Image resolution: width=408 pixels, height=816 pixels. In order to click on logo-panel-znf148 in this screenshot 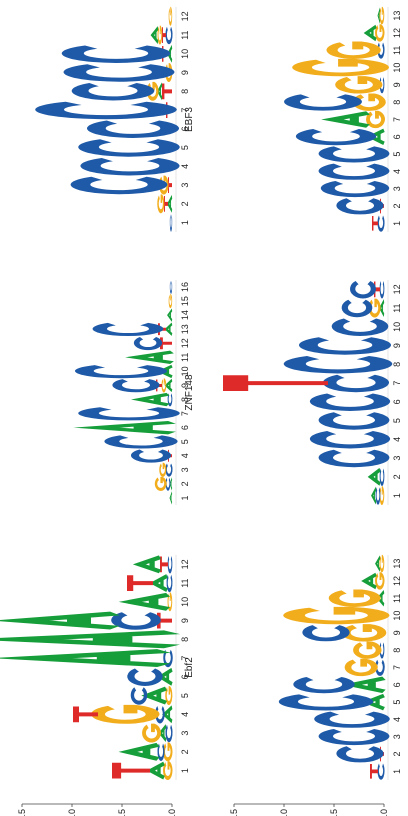, I will do `click(308, 392)`.